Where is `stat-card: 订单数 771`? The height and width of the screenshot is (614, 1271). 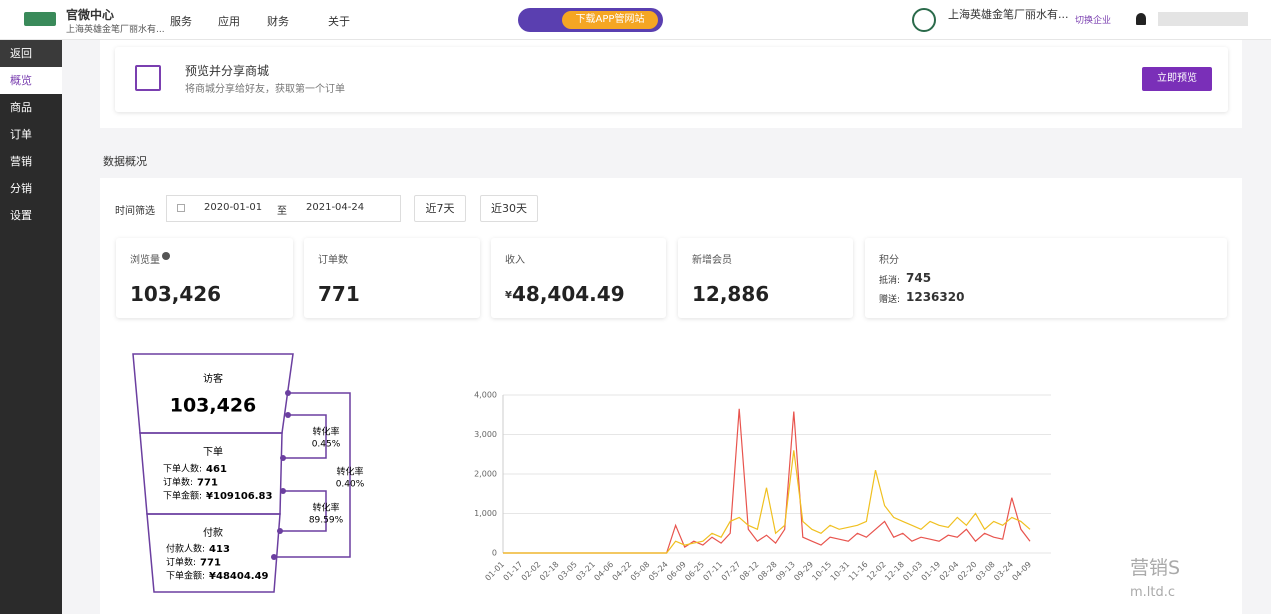 stat-card: 订单数 771 is located at coordinates (392, 278).